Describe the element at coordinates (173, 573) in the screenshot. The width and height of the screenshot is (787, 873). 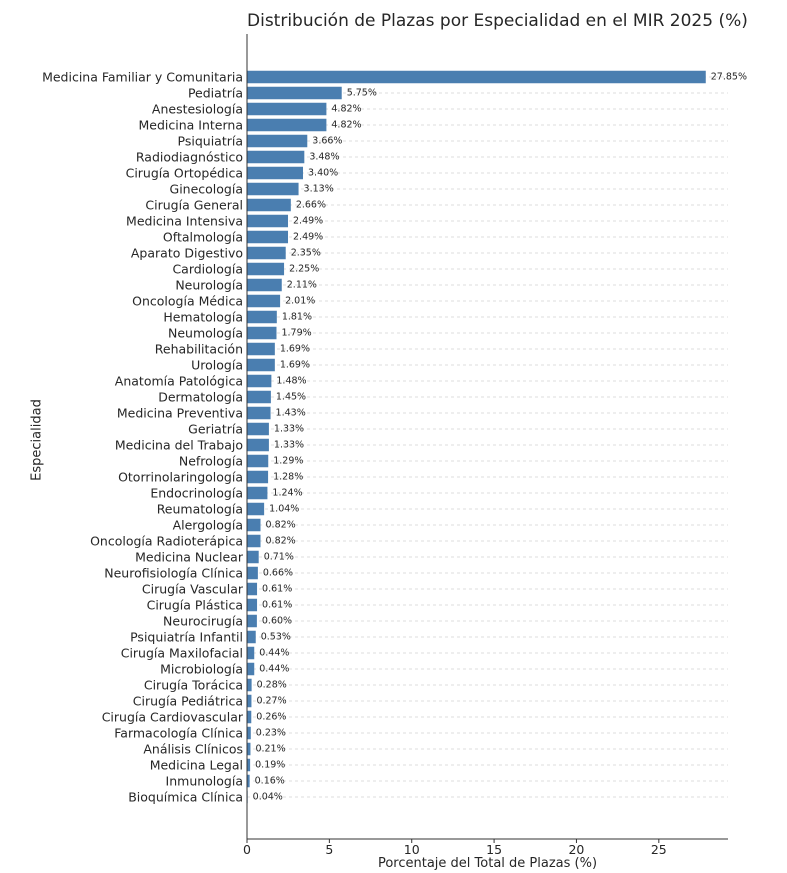
I see `category-label: Neurofisiología Clínica` at that location.